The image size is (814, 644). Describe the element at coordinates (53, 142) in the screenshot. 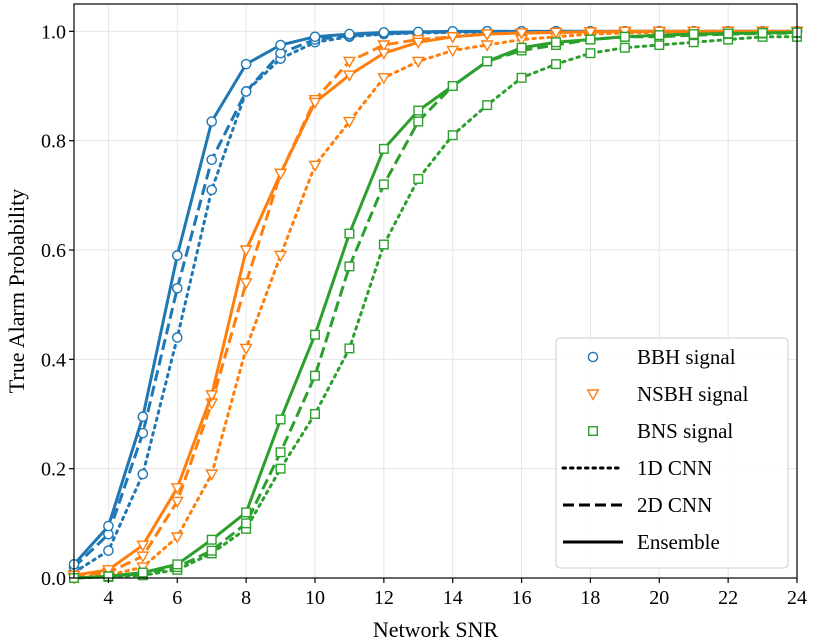

I see `y-tick-label-0.8: 0.8` at that location.